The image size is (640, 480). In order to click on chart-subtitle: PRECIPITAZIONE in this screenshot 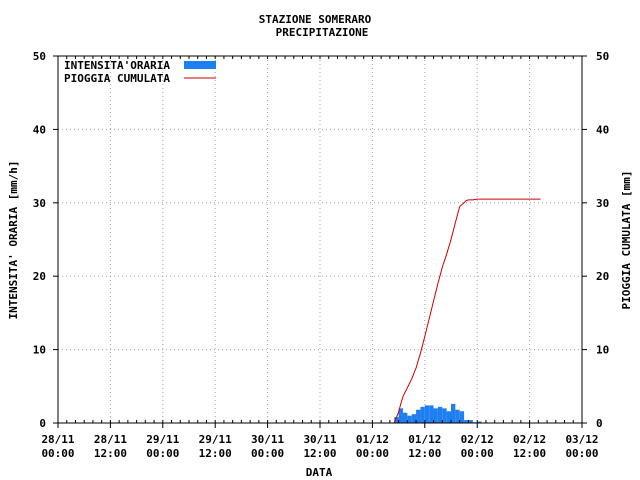, I will do `click(322, 32)`.